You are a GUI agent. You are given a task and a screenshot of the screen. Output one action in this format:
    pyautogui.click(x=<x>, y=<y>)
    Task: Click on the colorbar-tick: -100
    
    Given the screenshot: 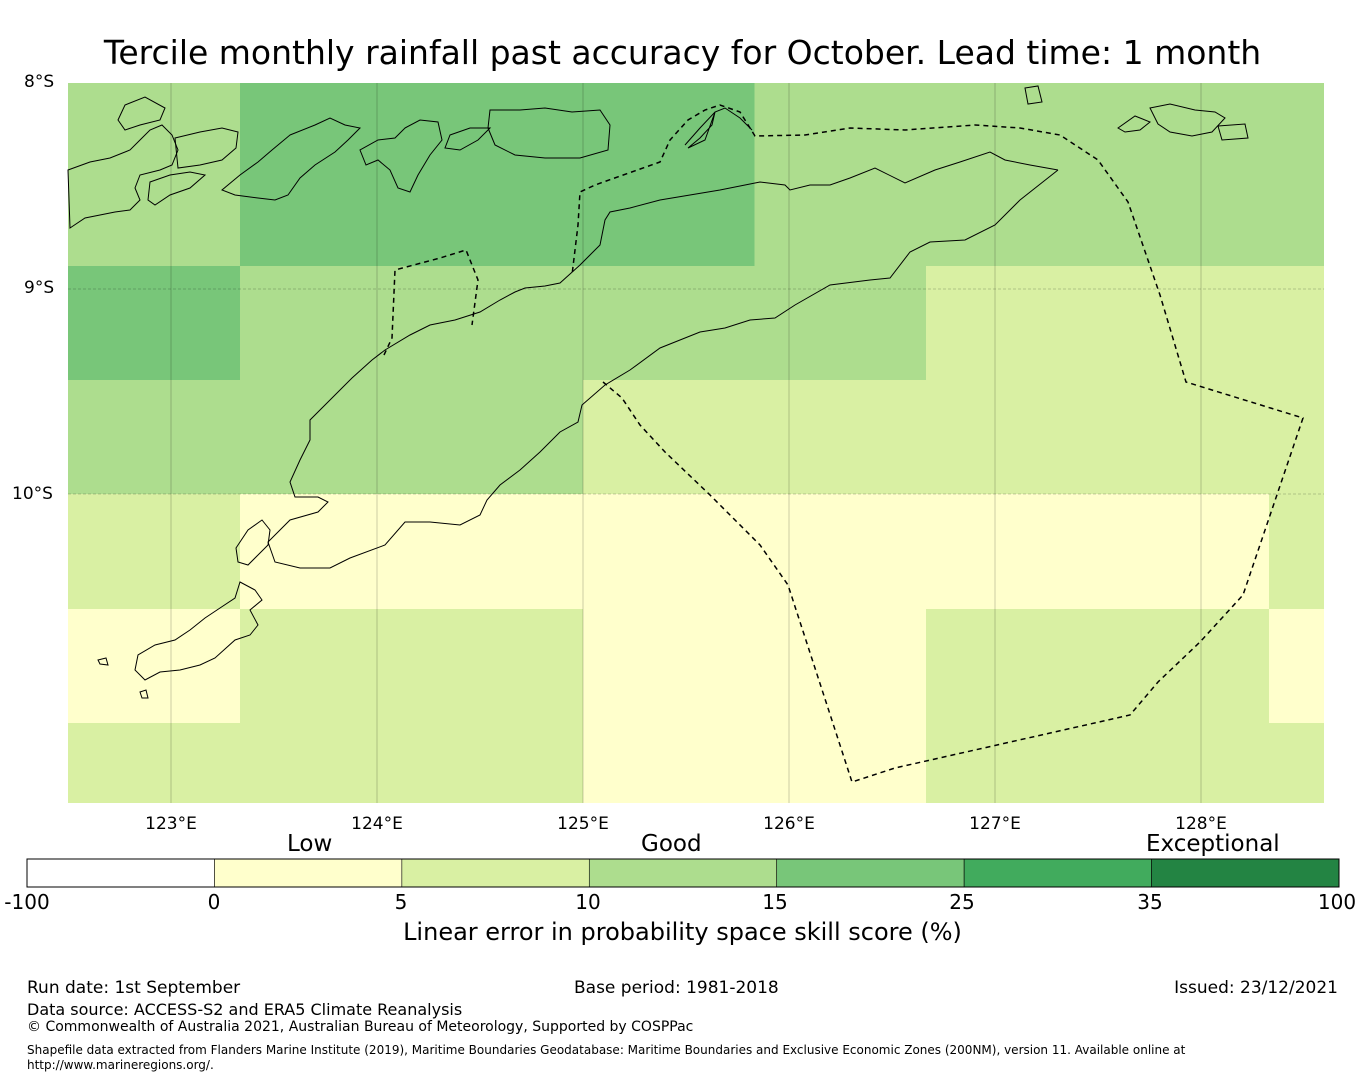 What is the action you would take?
    pyautogui.click(x=27, y=902)
    